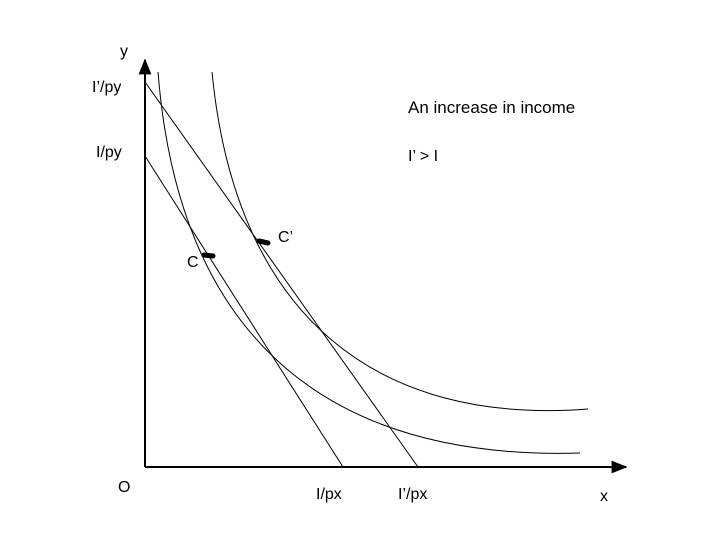  Describe the element at coordinates (413, 494) in the screenshot. I see `new-x-intercept-label: I’/px` at that location.